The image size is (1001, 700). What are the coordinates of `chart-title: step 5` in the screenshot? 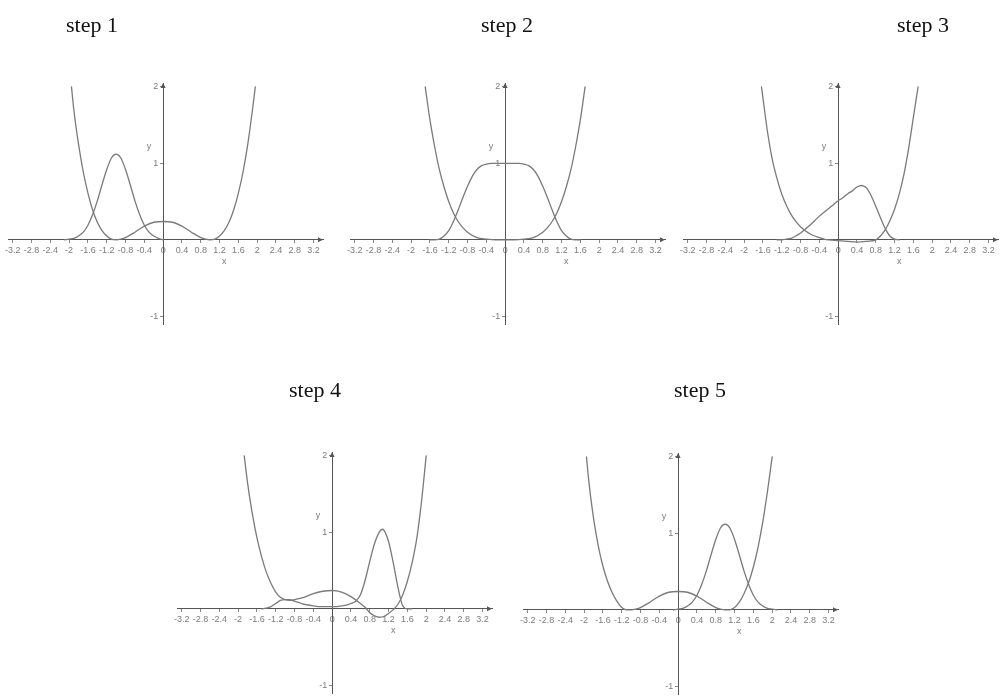 It's located at (700, 390).